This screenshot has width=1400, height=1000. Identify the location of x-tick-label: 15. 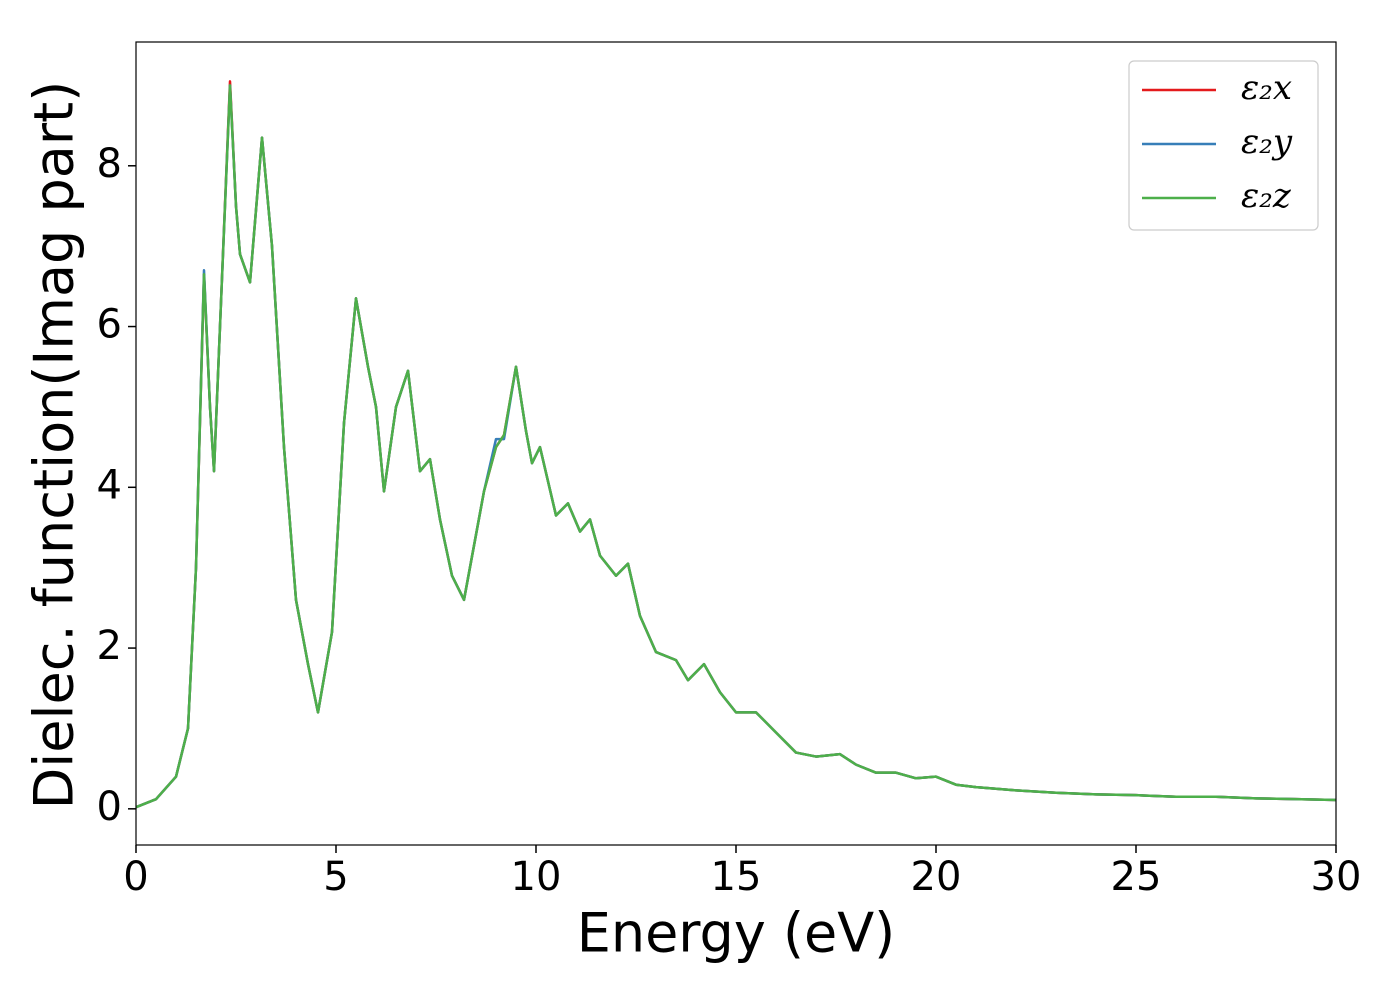
(736, 877).